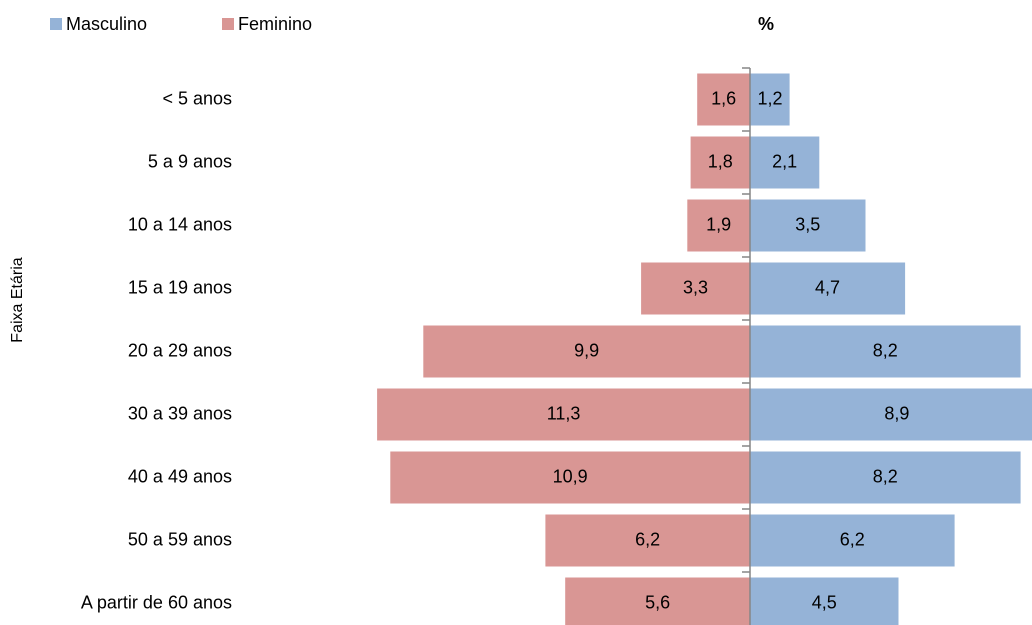  I want to click on legend-label: Feminino, so click(275, 24).